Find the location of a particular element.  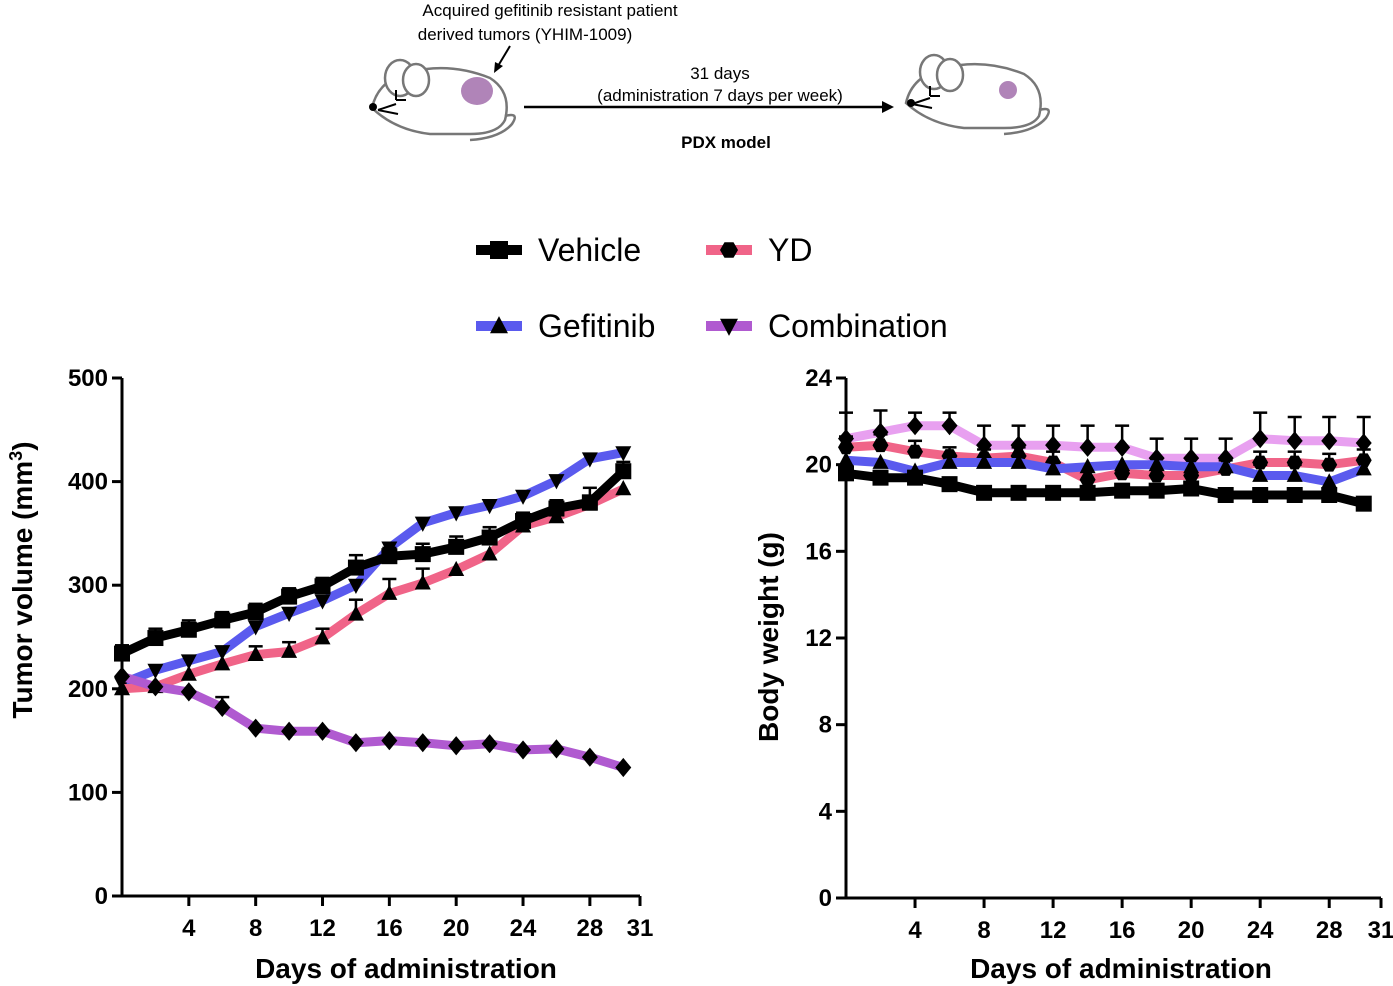

chart2-xtick-label: 24 is located at coordinates (1260, 930).